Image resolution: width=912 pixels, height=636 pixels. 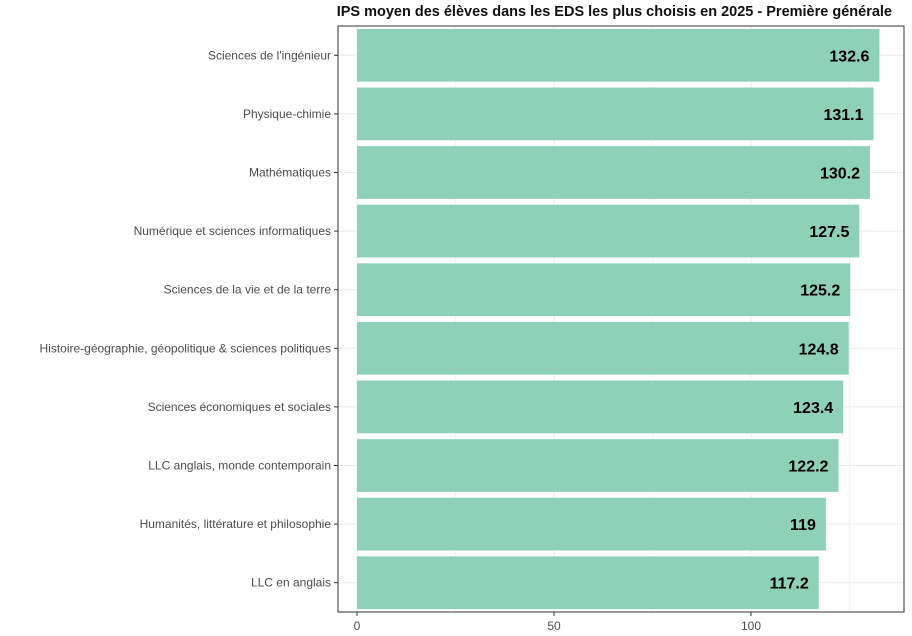 I want to click on data-label: 122.2, so click(x=808, y=467).